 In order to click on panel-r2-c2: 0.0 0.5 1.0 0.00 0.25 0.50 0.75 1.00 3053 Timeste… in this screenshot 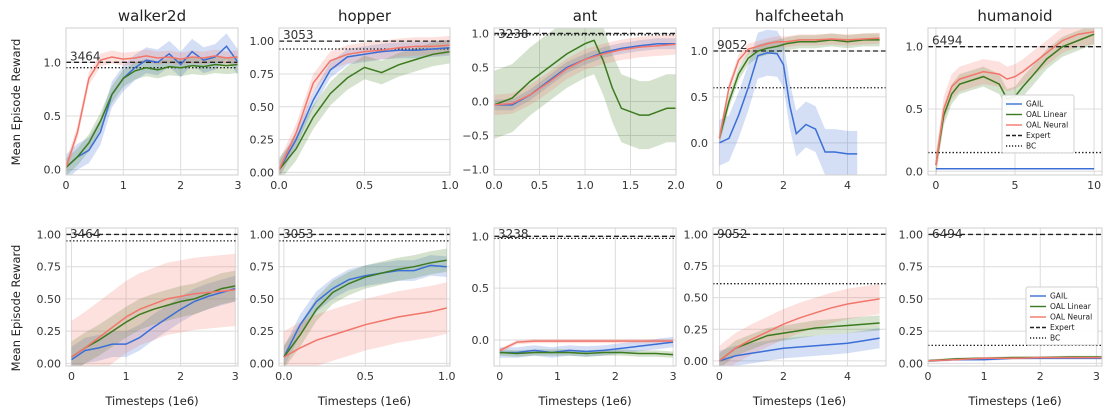, I will do `click(353, 317)`.